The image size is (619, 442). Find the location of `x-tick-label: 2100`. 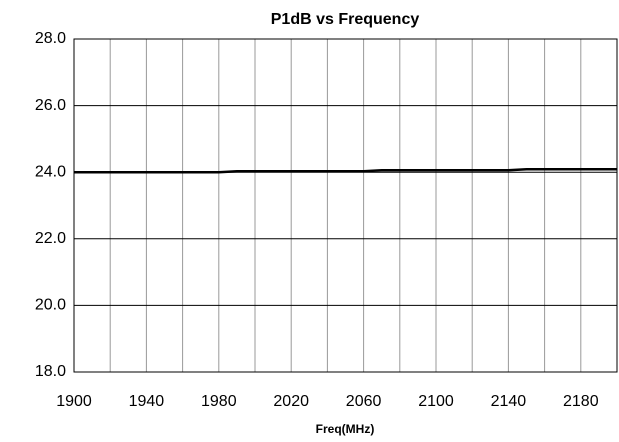

x-tick-label: 2100 is located at coordinates (436, 401).